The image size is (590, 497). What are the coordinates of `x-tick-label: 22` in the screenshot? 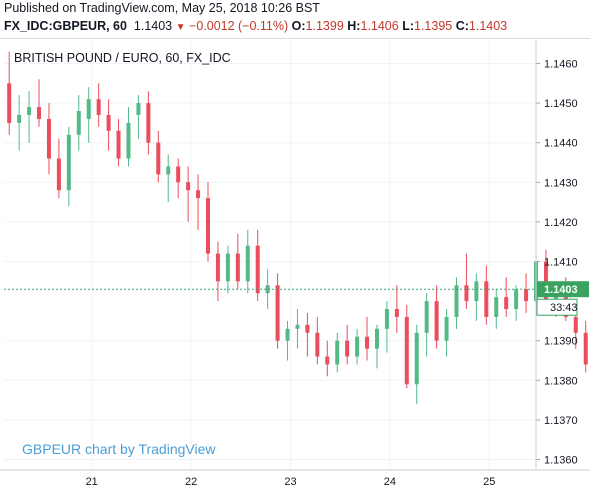 It's located at (191, 482).